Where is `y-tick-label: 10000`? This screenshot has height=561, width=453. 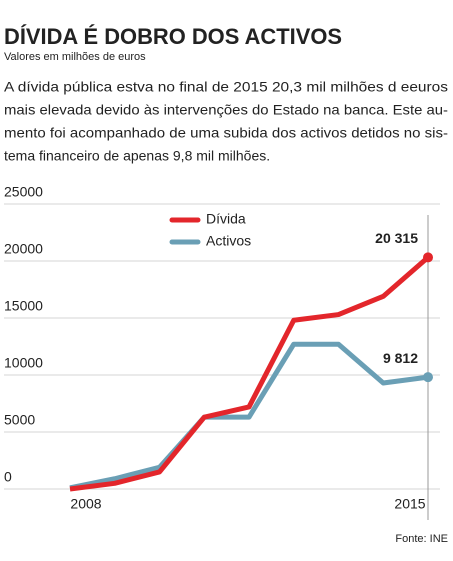
y-tick-label: 10000 is located at coordinates (23, 363).